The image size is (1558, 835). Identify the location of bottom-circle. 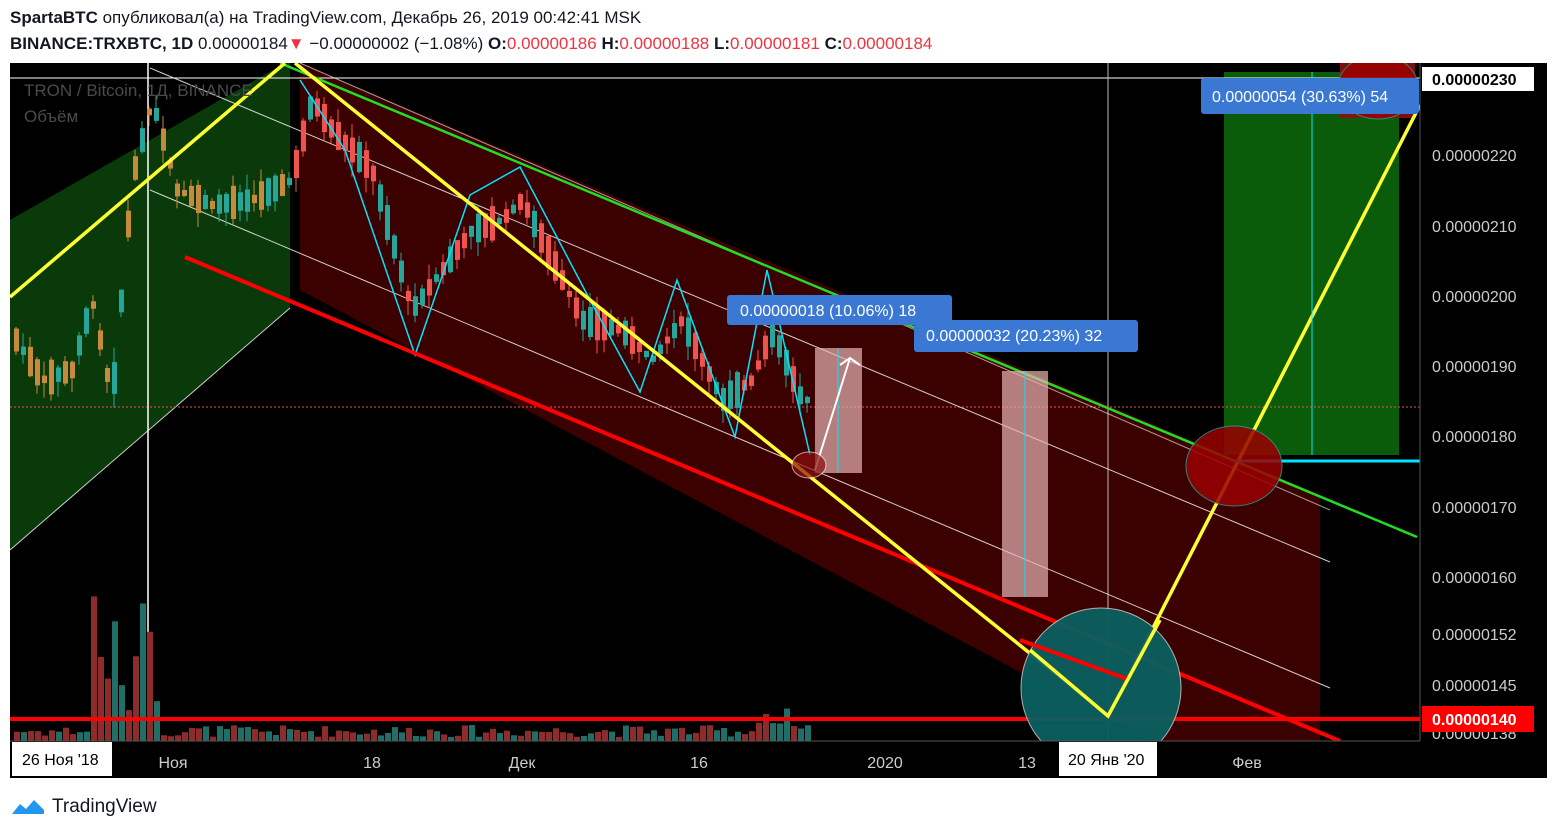
(1101, 674).